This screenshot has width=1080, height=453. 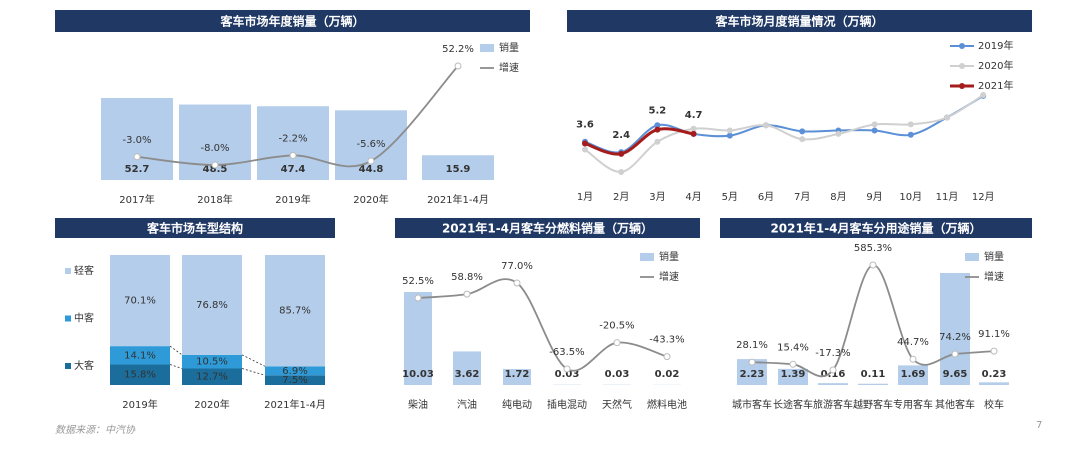 I want to click on growth-label: 52.2%, so click(x=458, y=49).